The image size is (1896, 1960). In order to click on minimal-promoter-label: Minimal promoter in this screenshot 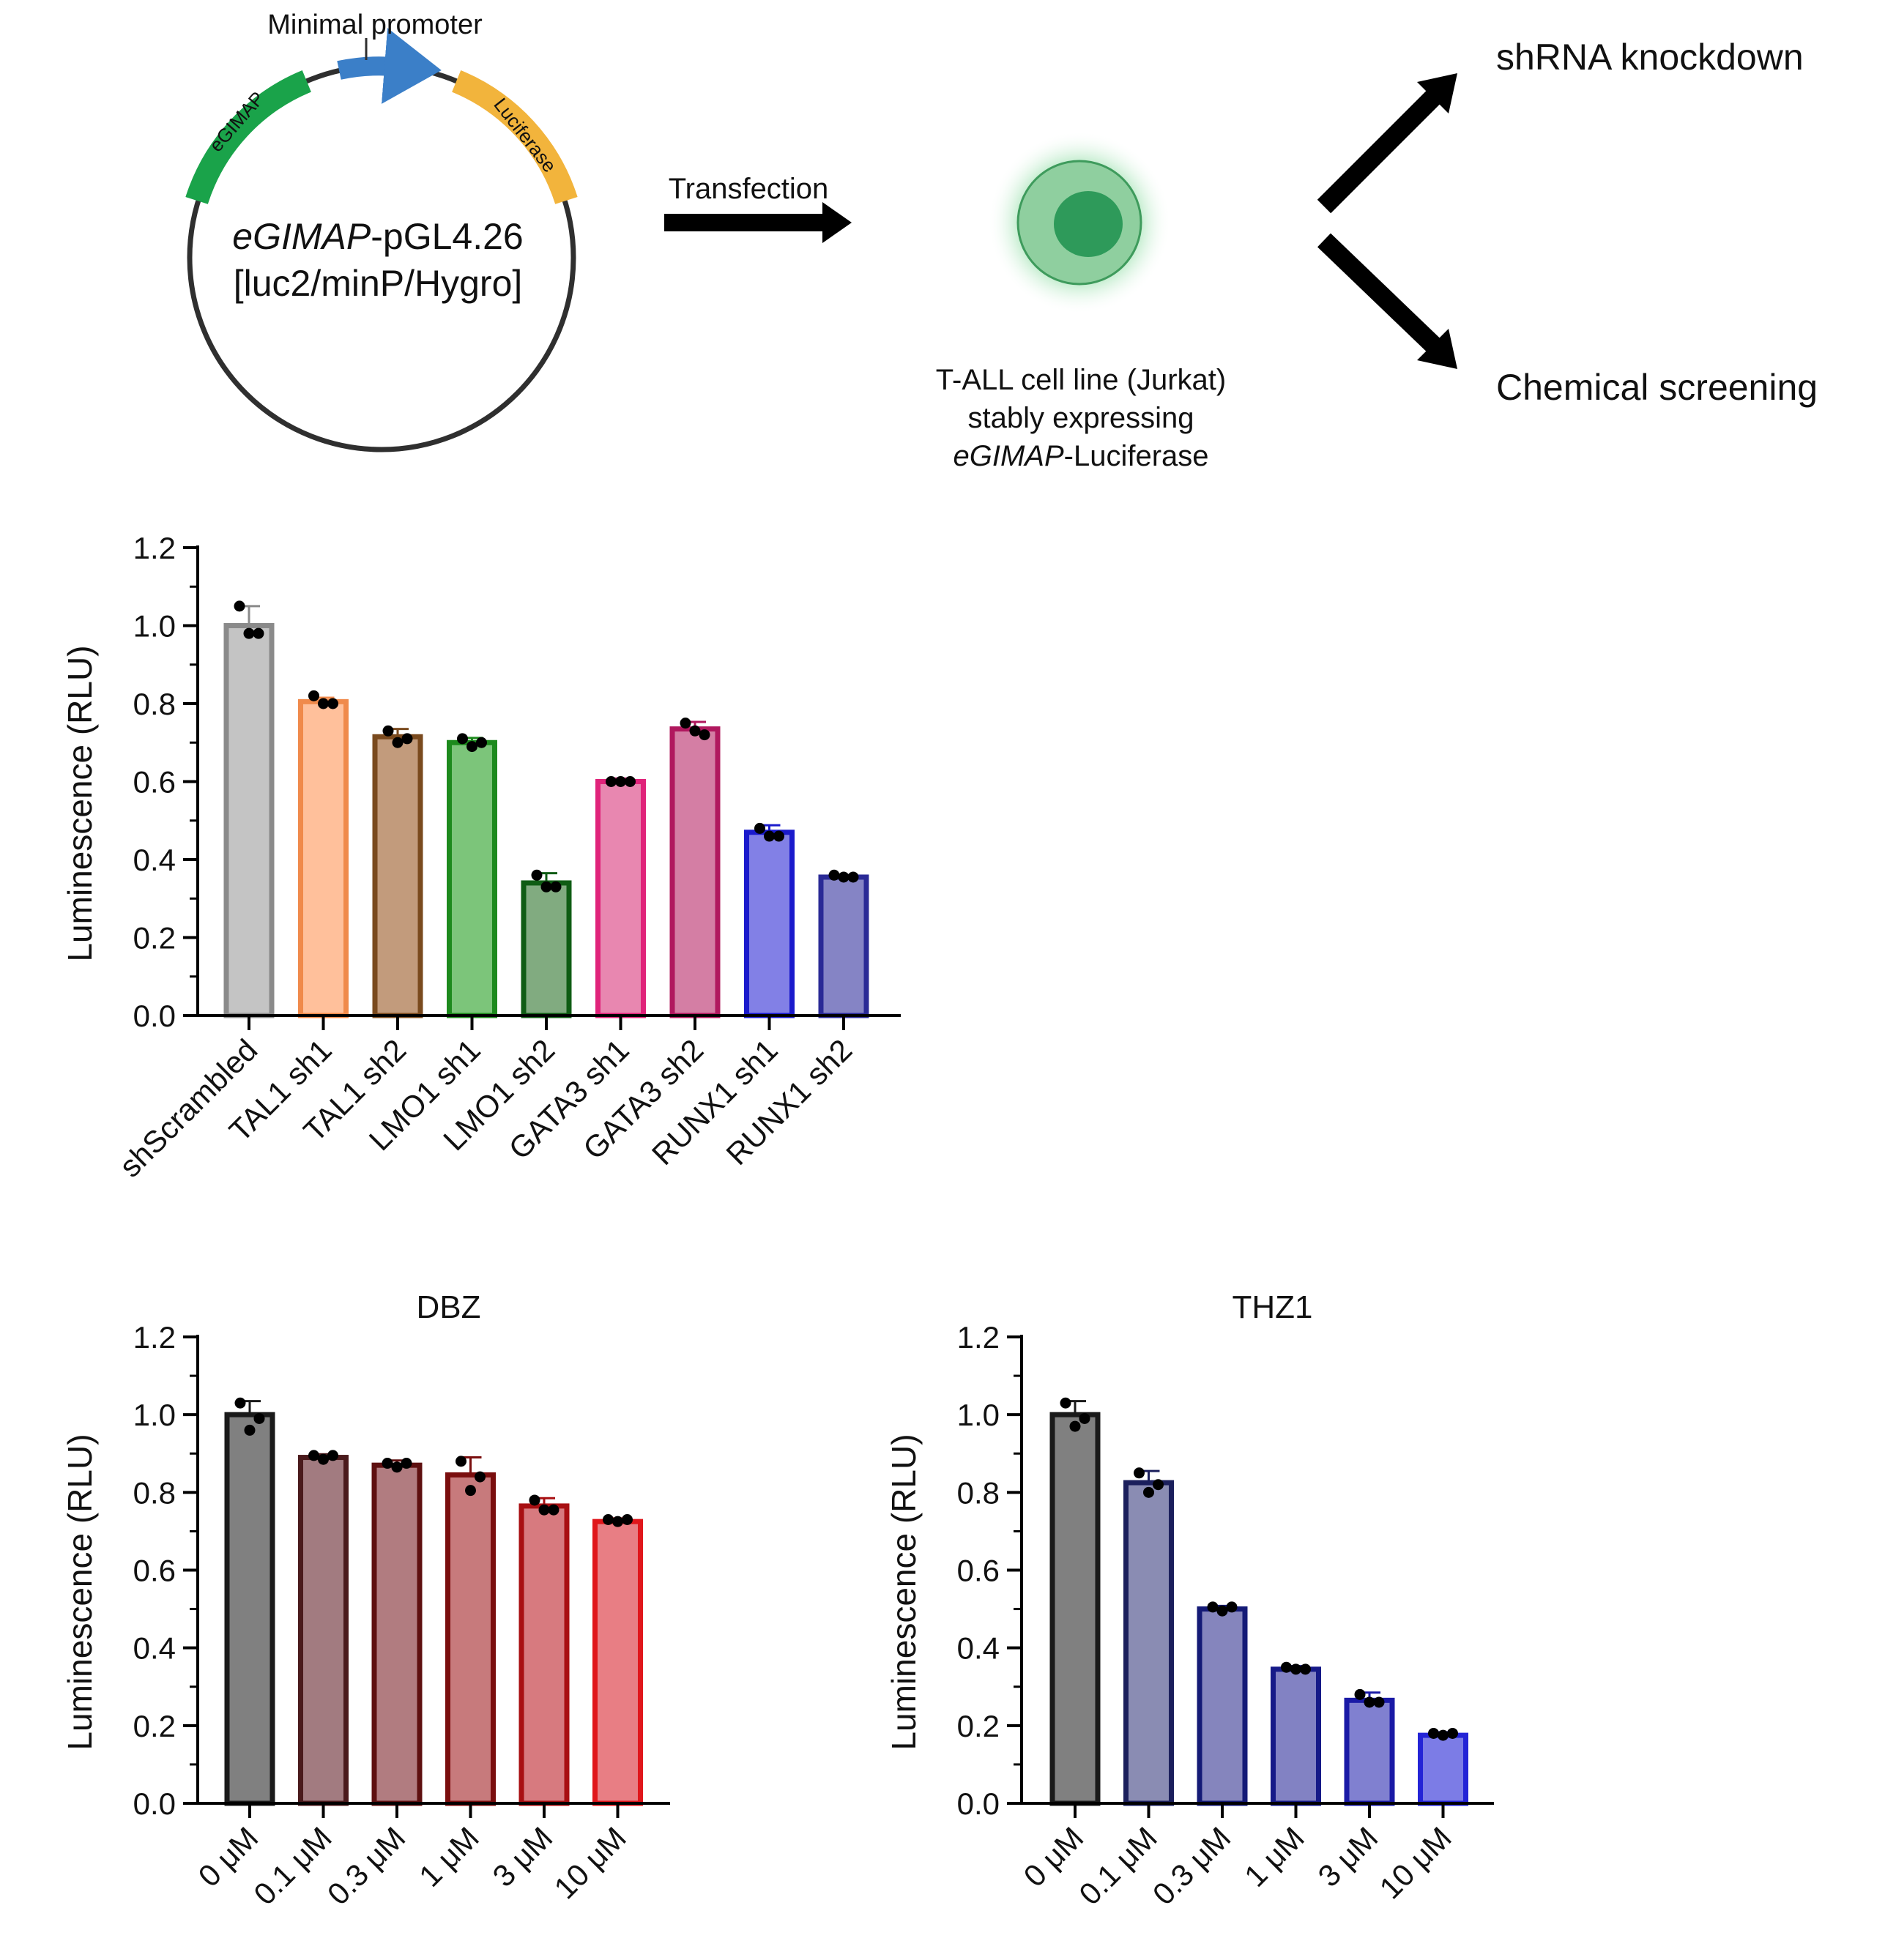, I will do `click(375, 25)`.